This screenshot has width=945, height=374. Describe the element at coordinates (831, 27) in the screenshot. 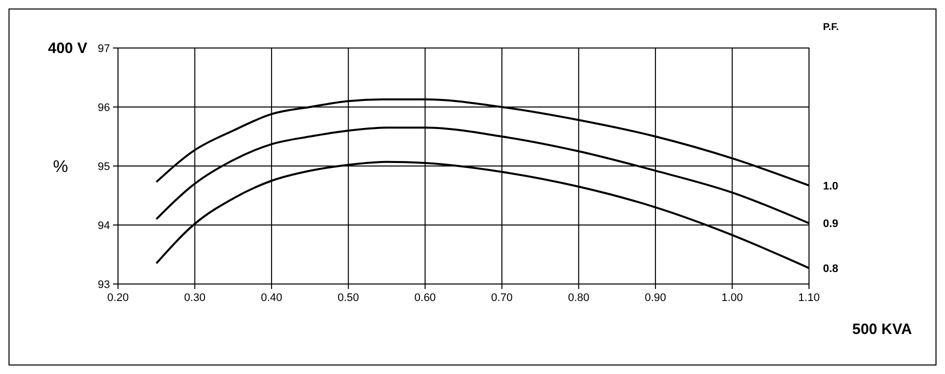

I see `legend-title: P.F.` at that location.